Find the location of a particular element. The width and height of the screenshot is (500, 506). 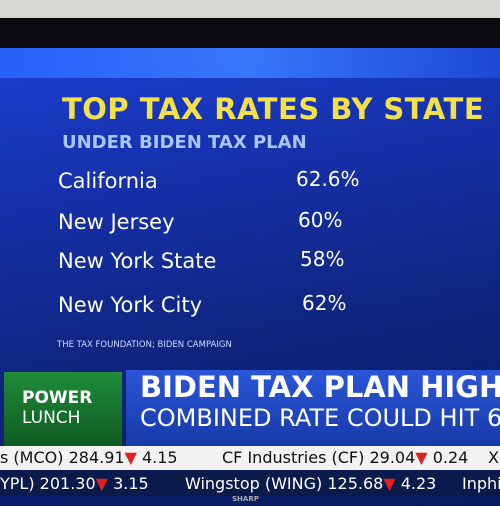

ticker-item: Inphi is located at coordinates (481, 483).